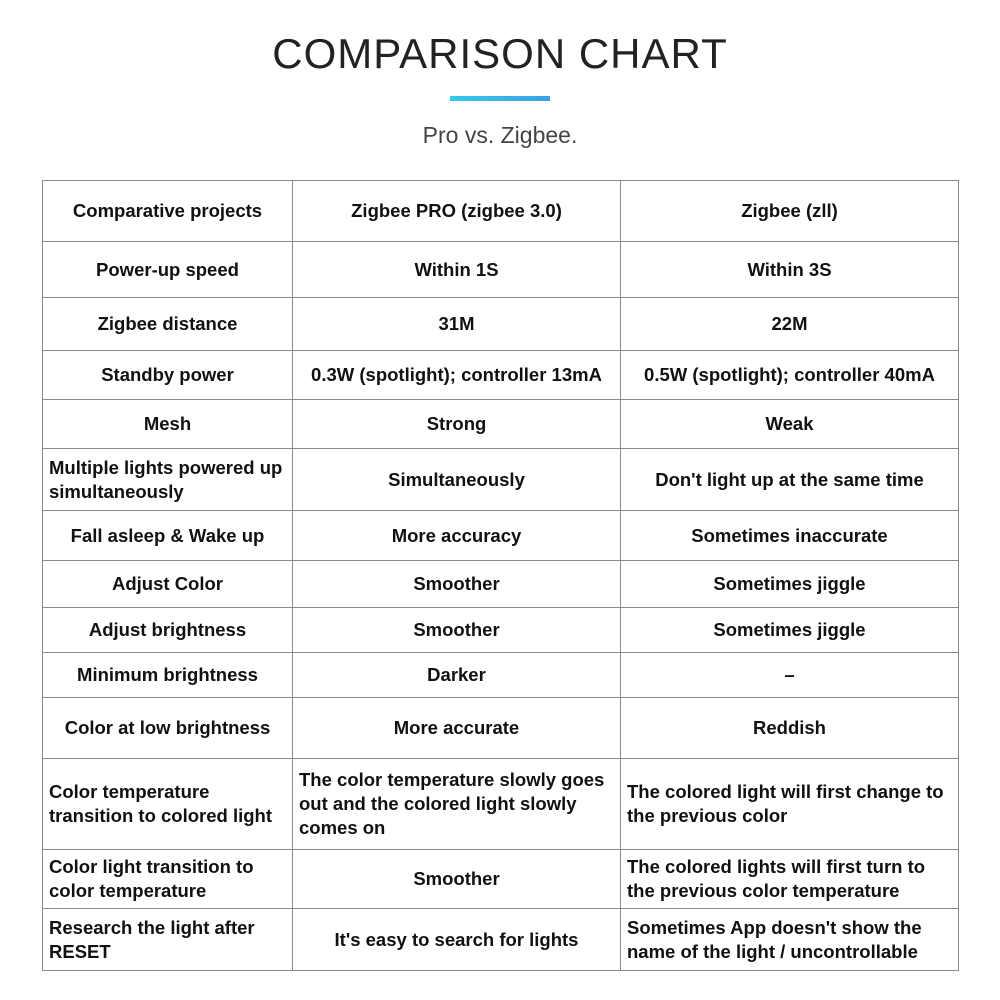  What do you see at coordinates (167, 269) in the screenshot?
I see `table-cell: Power-up speed` at bounding box center [167, 269].